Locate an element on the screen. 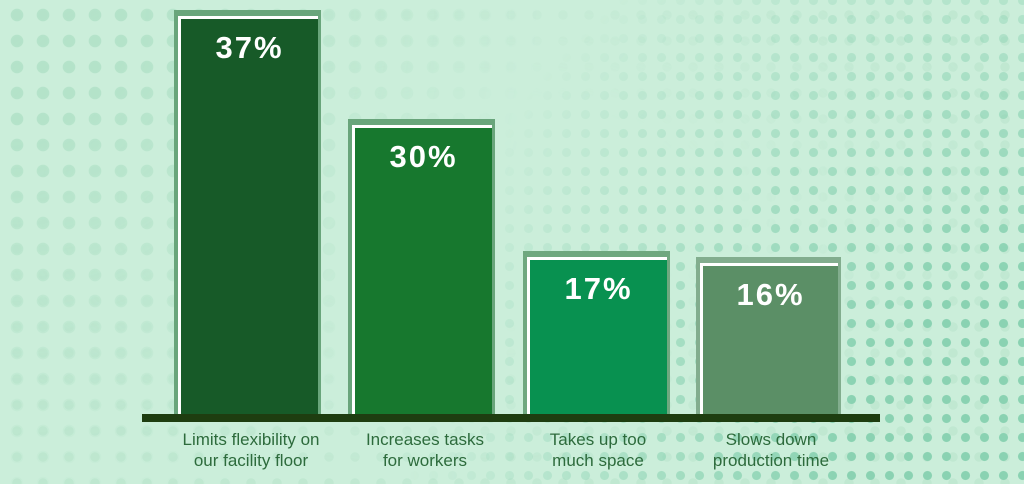  bar-value-label: 16% is located at coordinates (770, 294).